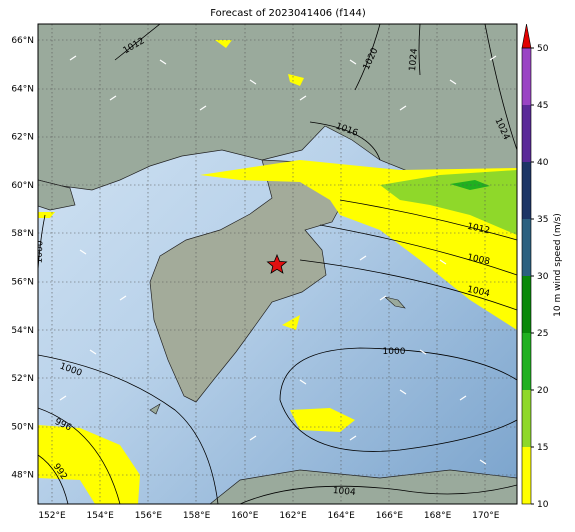  I want to click on colorbar: 10 15 20 25 30 35 40 45 50, so click(535, 266).